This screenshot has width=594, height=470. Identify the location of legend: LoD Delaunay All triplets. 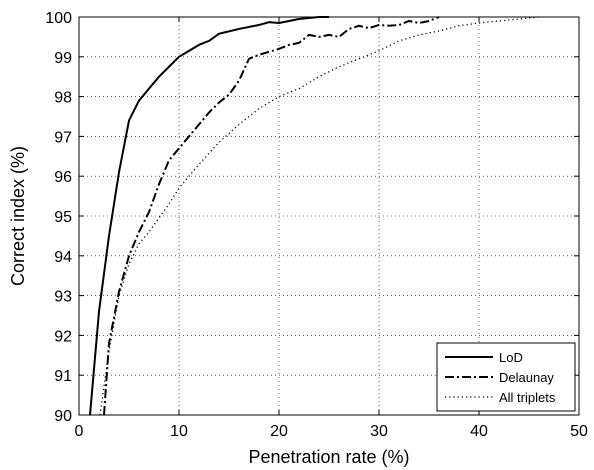
(506, 377).